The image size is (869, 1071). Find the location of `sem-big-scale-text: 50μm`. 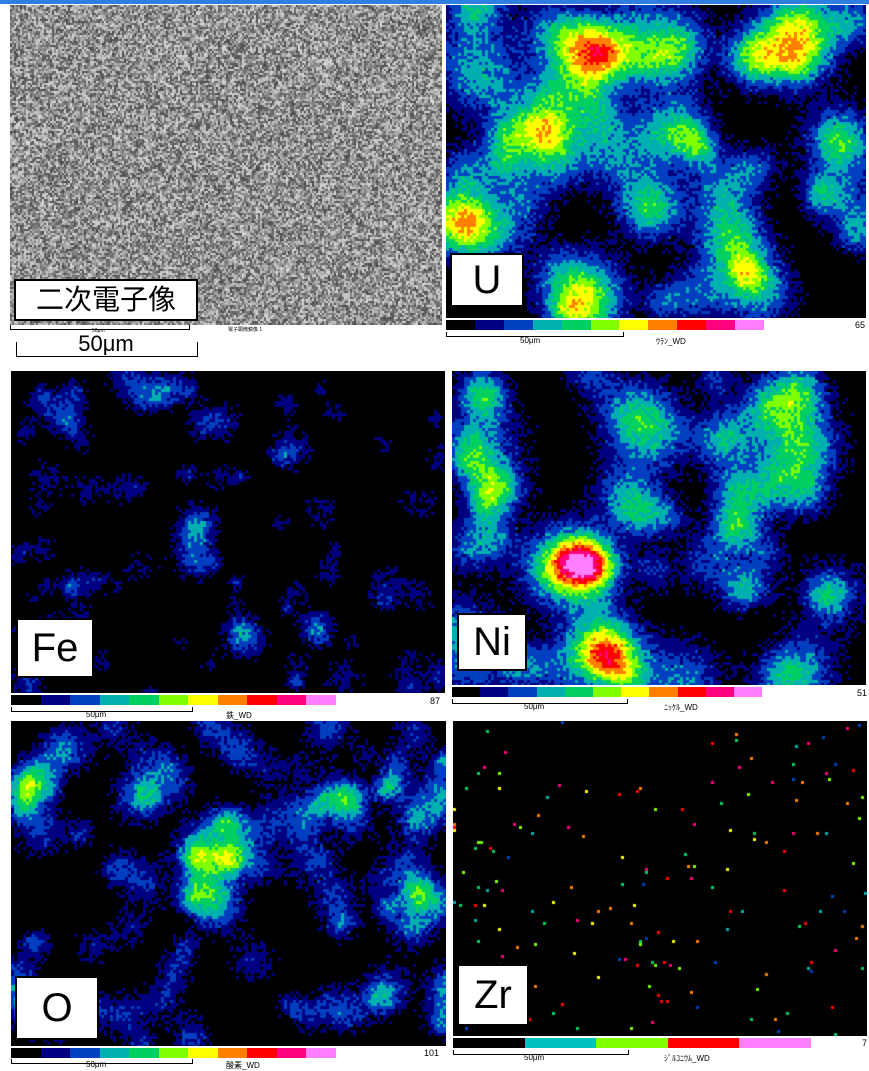

sem-big-scale-text: 50μm is located at coordinates (106, 343).